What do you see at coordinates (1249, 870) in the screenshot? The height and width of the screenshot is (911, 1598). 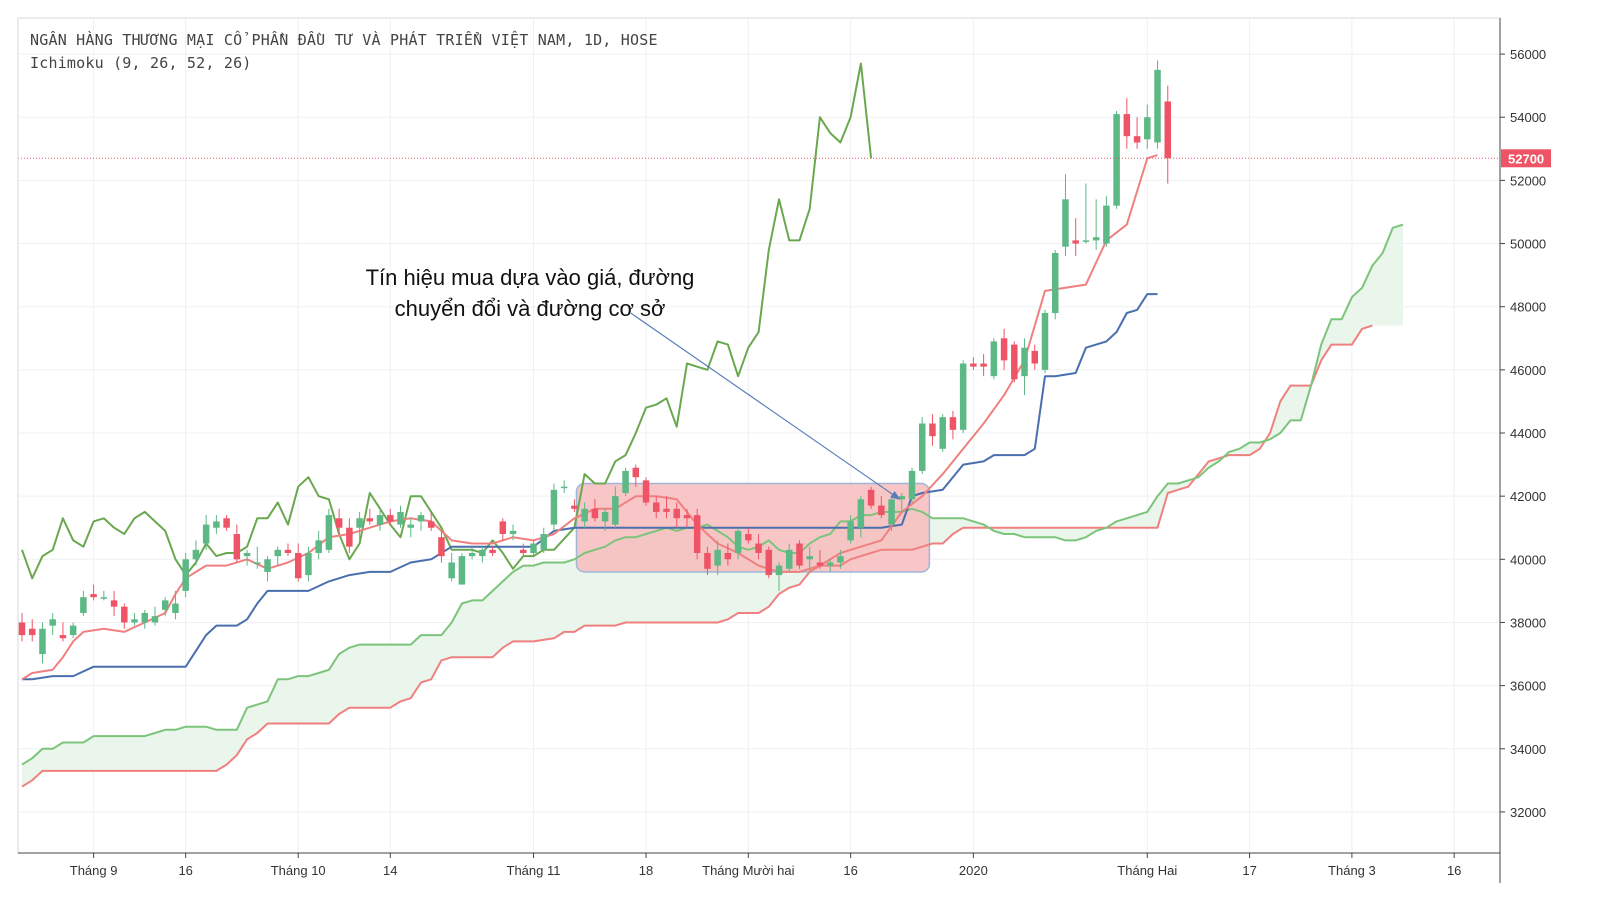 I see `x-tick-label: 17` at bounding box center [1249, 870].